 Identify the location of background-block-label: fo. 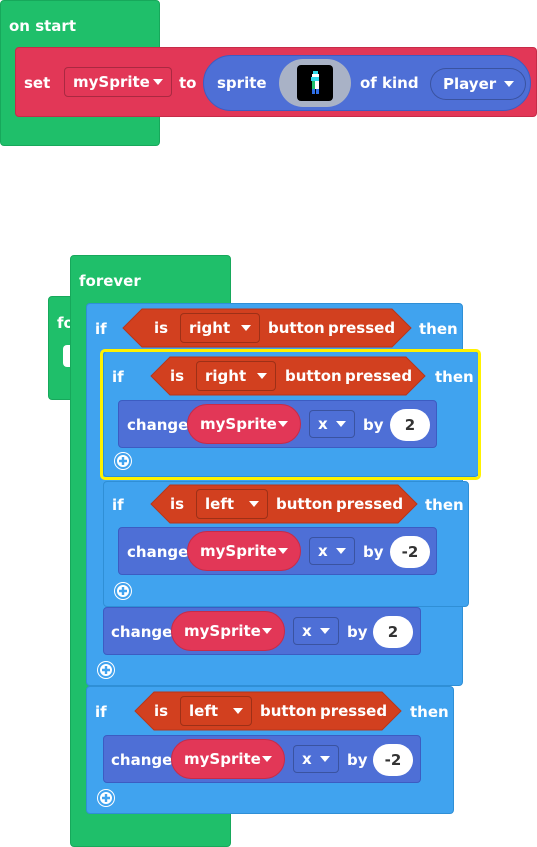
(65, 323).